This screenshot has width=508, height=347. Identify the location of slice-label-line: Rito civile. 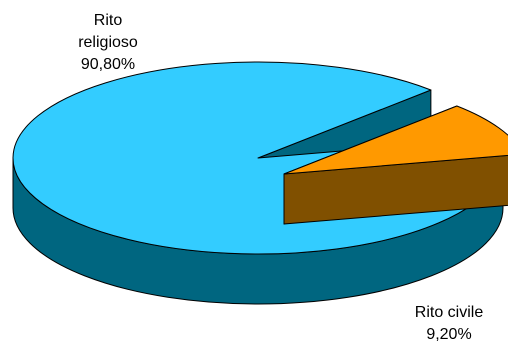
(449, 312).